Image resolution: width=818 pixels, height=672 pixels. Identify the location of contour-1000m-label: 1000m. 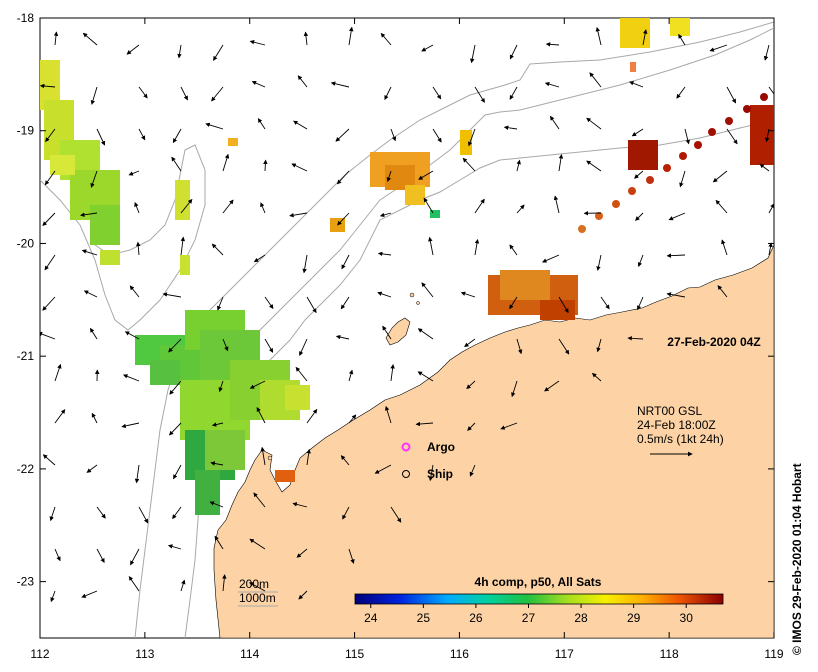
(257, 598).